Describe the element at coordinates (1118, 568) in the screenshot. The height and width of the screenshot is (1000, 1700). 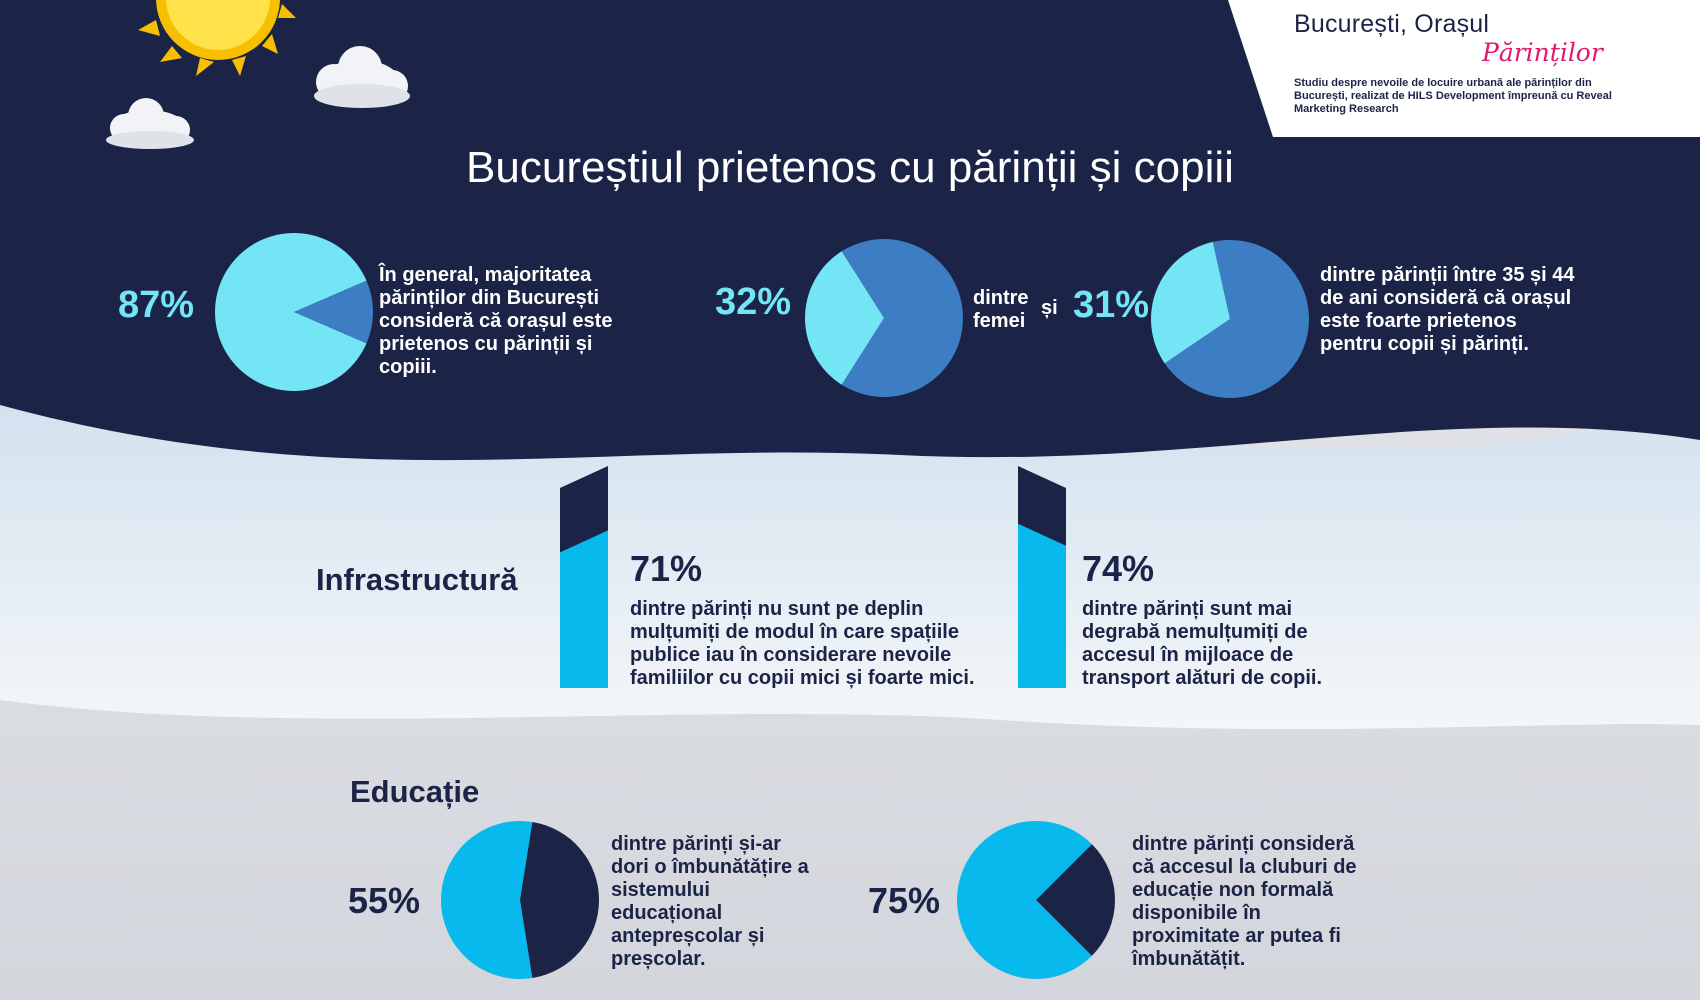
I see `stat-74-label: 74%` at that location.